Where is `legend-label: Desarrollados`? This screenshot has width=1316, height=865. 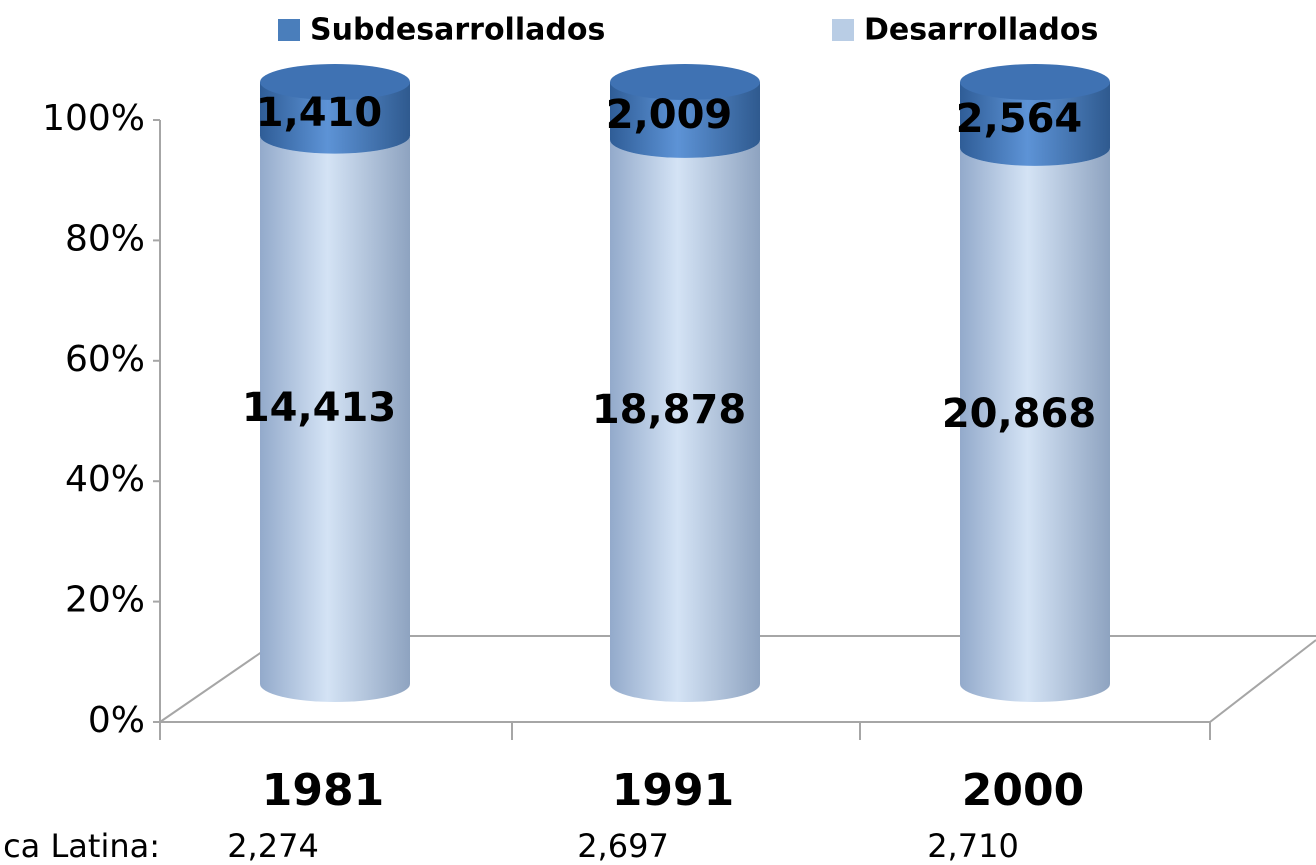
legend-label: Desarrollados is located at coordinates (981, 30).